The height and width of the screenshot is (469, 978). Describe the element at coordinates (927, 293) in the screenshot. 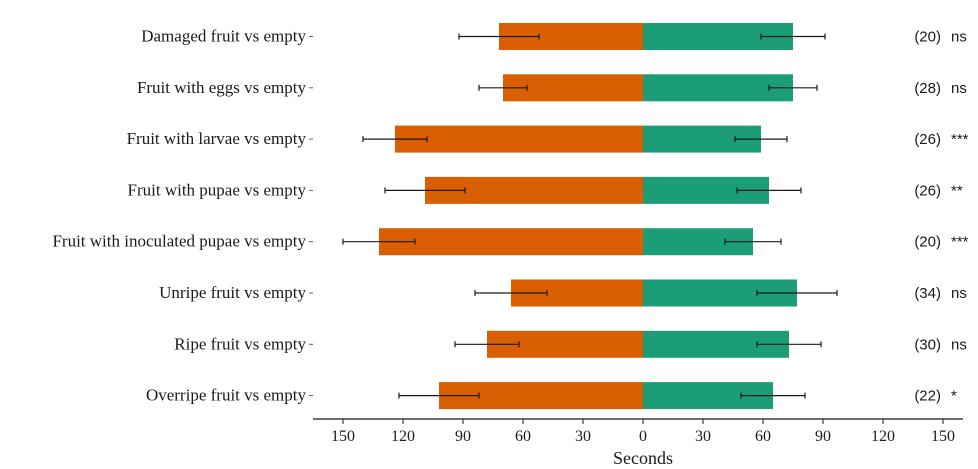

I see `sample-size-label: (34)` at that location.